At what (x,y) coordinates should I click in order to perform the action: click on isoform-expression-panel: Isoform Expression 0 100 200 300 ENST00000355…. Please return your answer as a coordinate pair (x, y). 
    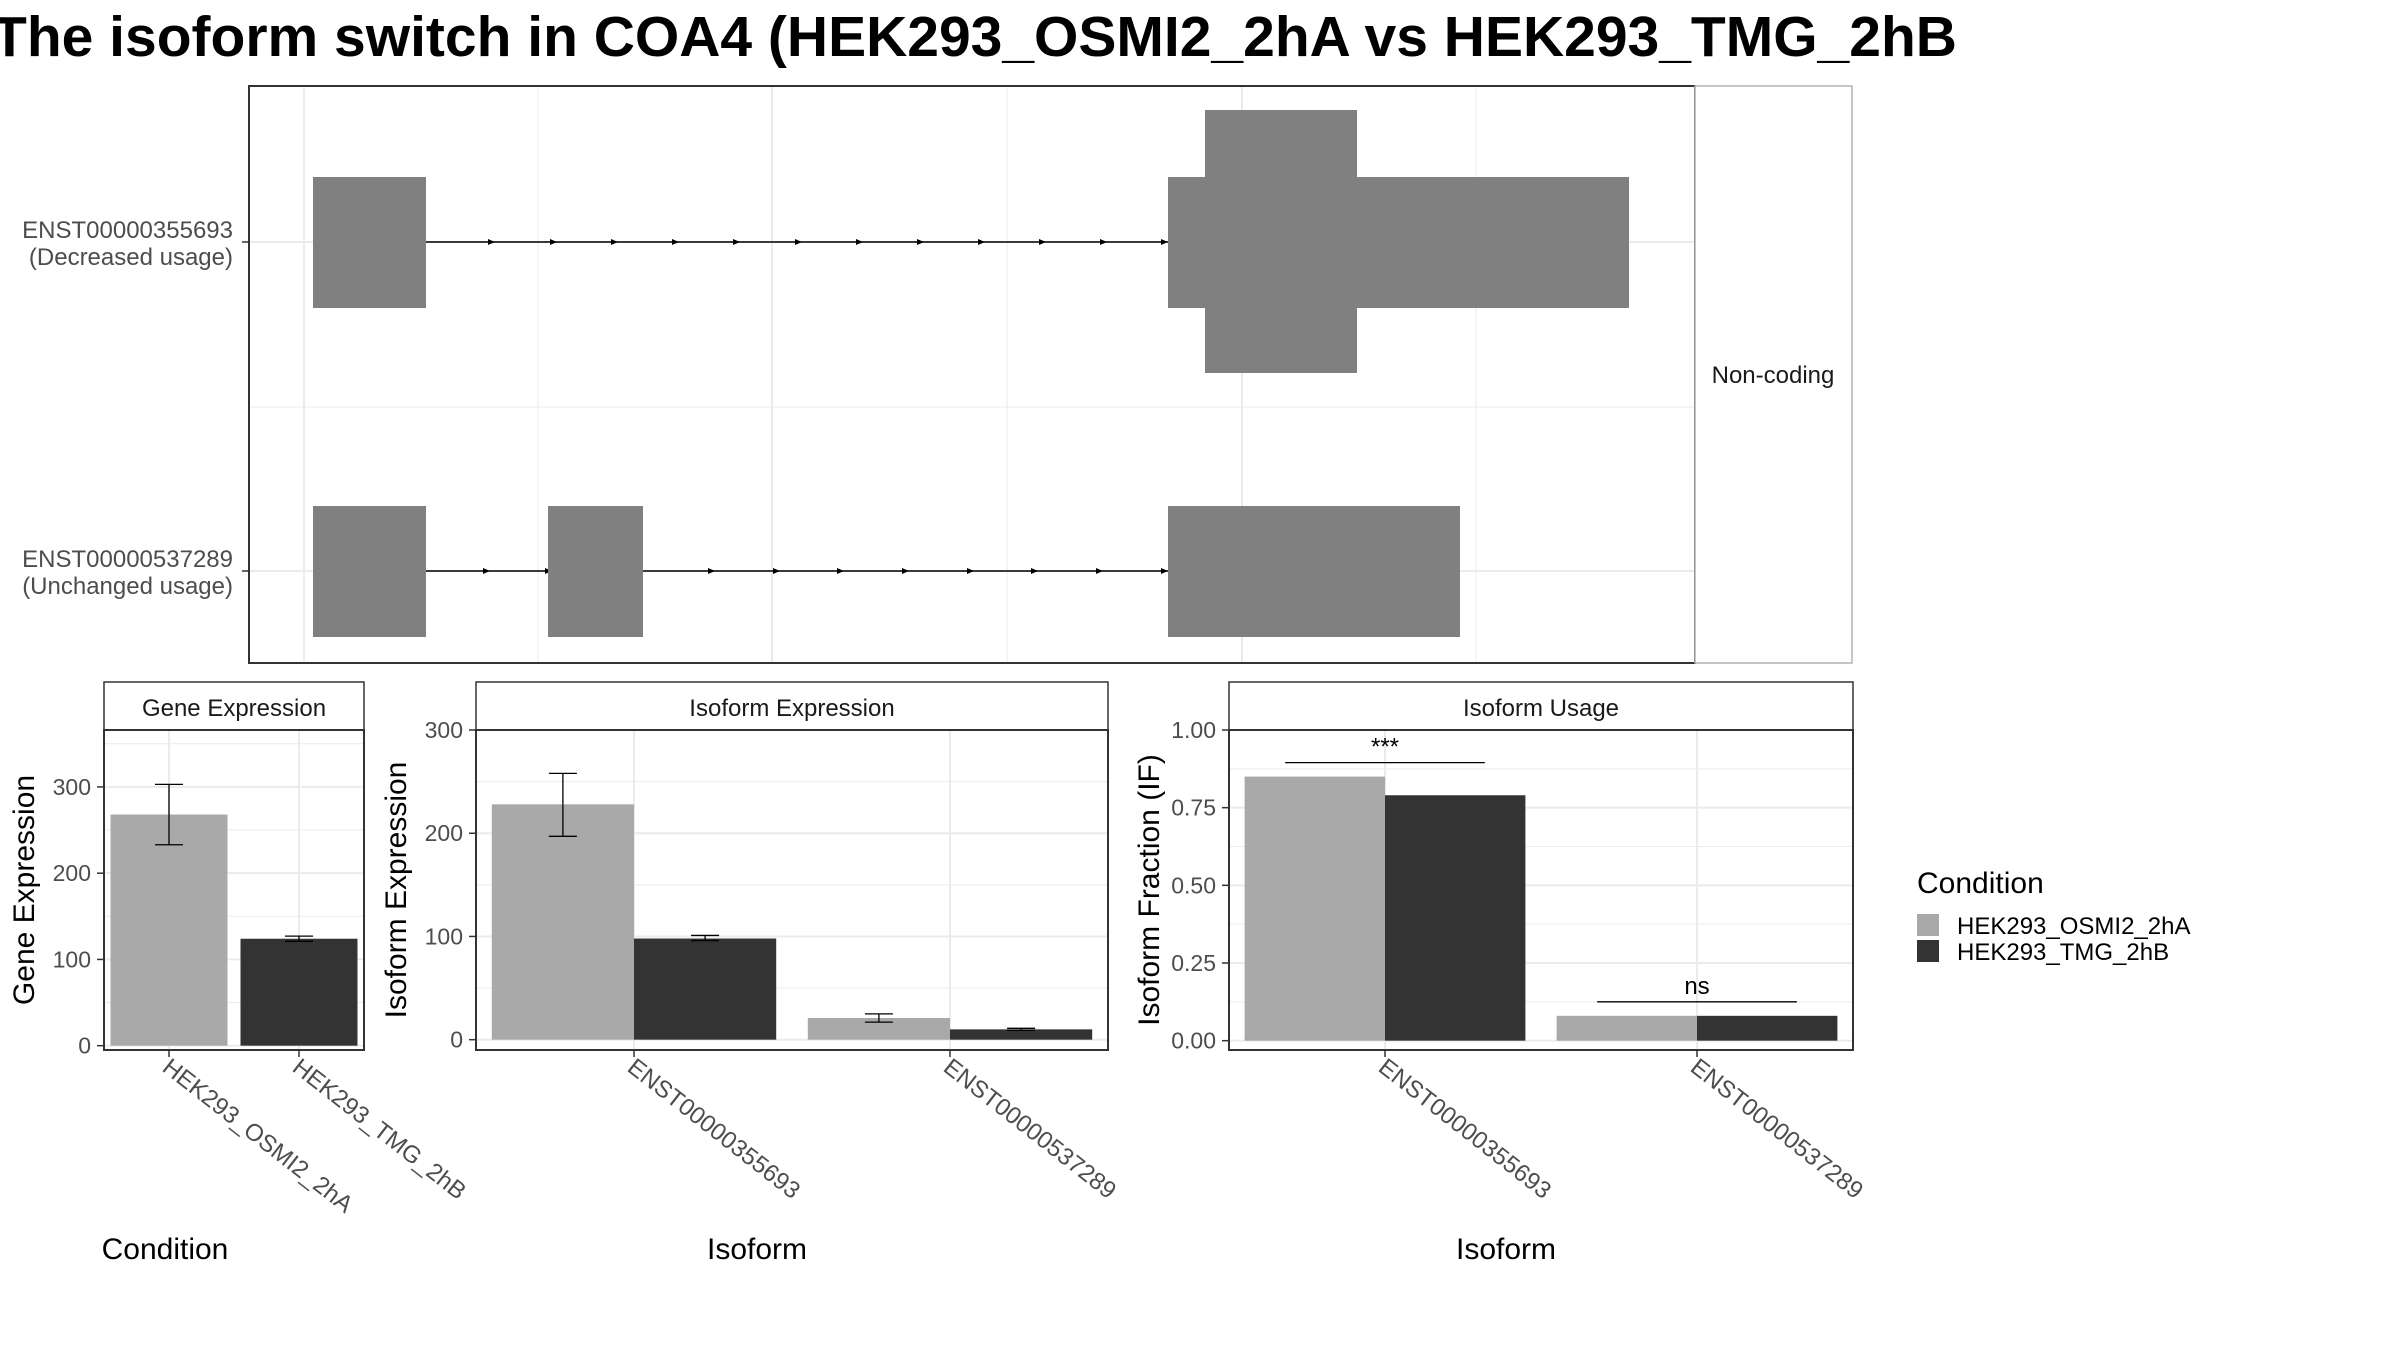
    Looking at the image, I should click on (750, 973).